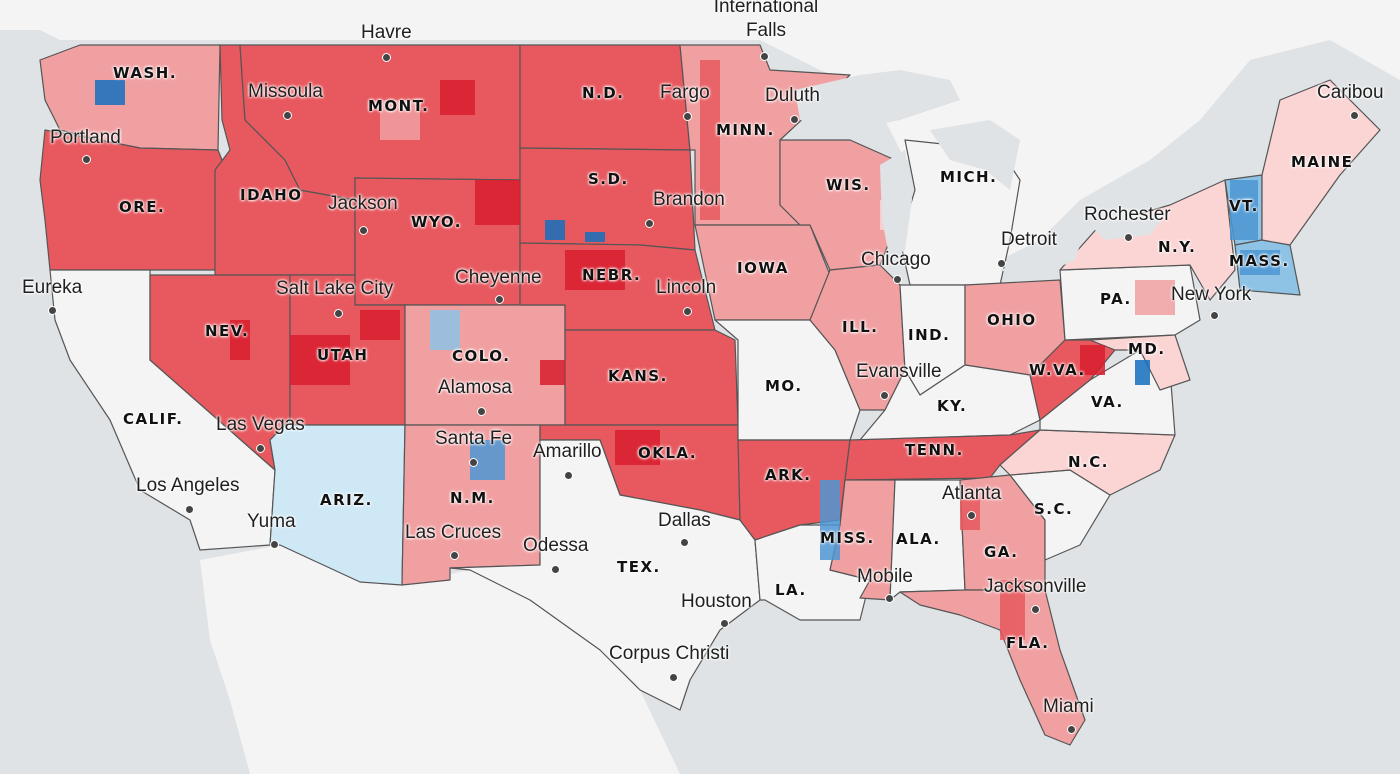 The image size is (1400, 774). Describe the element at coordinates (992, 667) in the screenshot. I see `state-shape-fla` at that location.